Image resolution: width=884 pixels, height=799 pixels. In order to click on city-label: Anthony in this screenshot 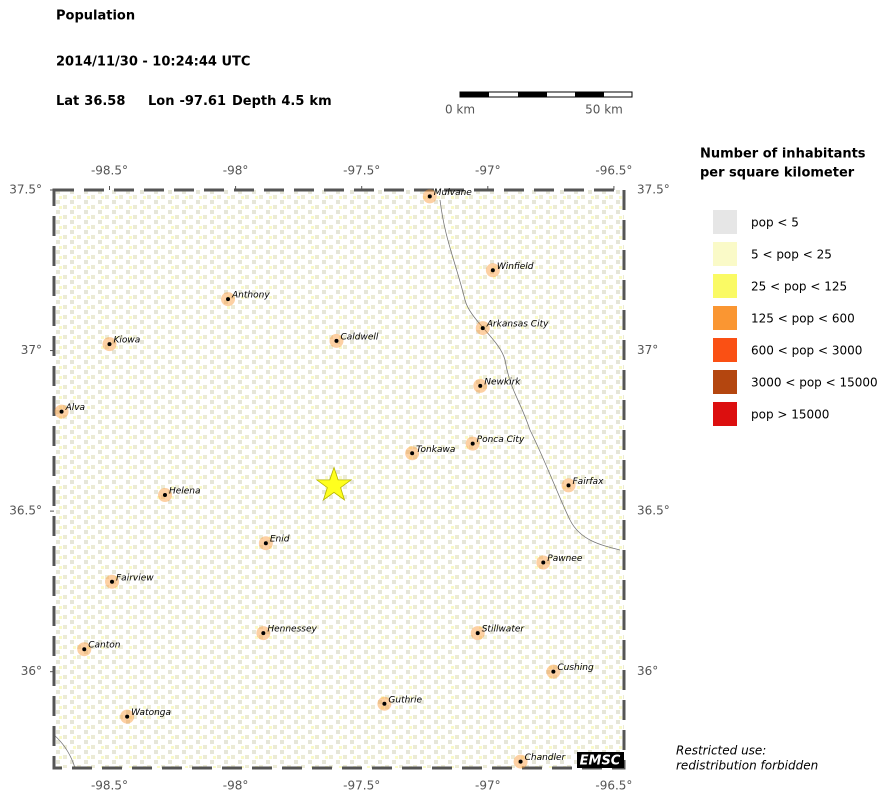, I will do `click(250, 296)`.